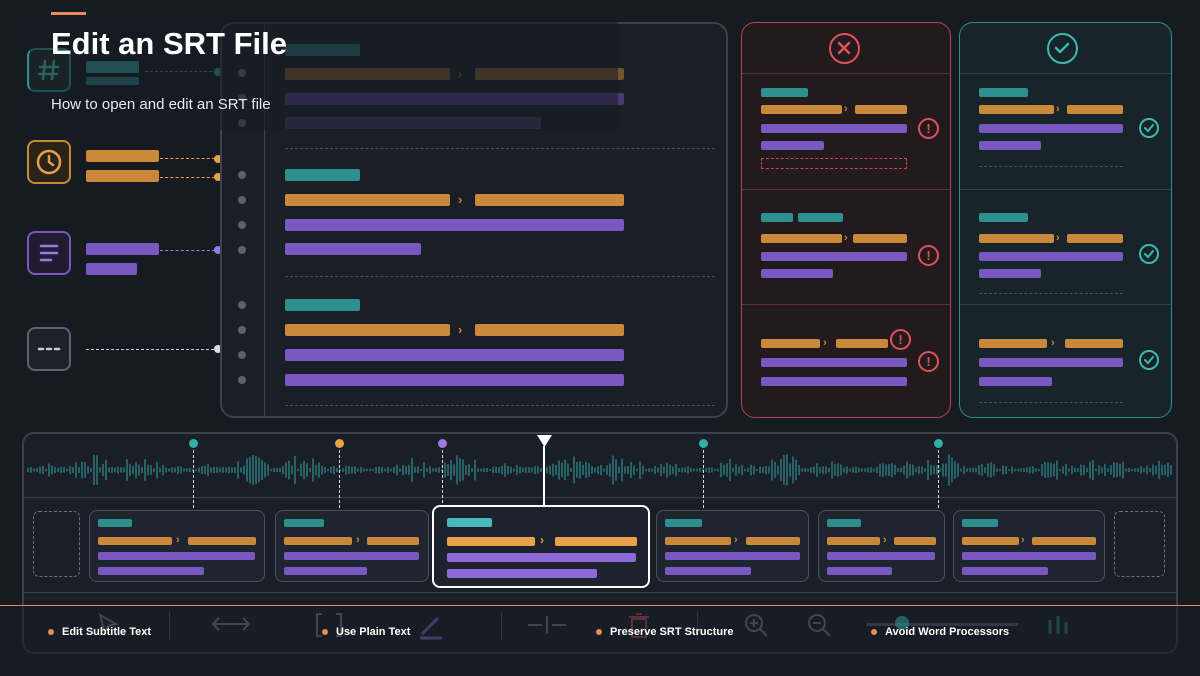 This screenshot has width=1200, height=676. I want to click on legend-item-preserve-srt-structure: Preserve SRT Structure, so click(665, 632).